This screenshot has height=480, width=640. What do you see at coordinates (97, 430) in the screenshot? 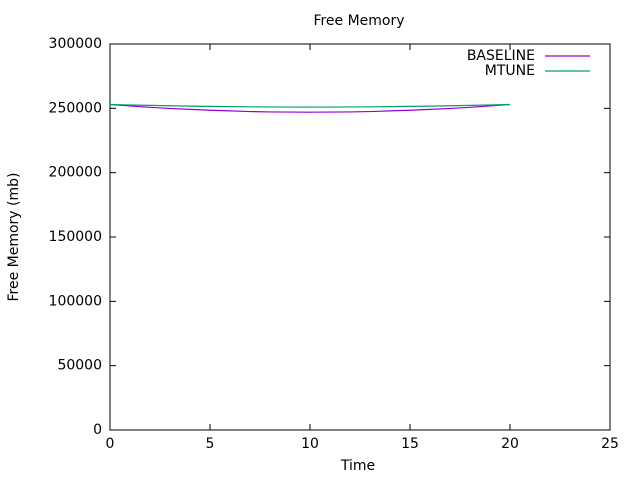
I see `y-tick-label: 0` at bounding box center [97, 430].